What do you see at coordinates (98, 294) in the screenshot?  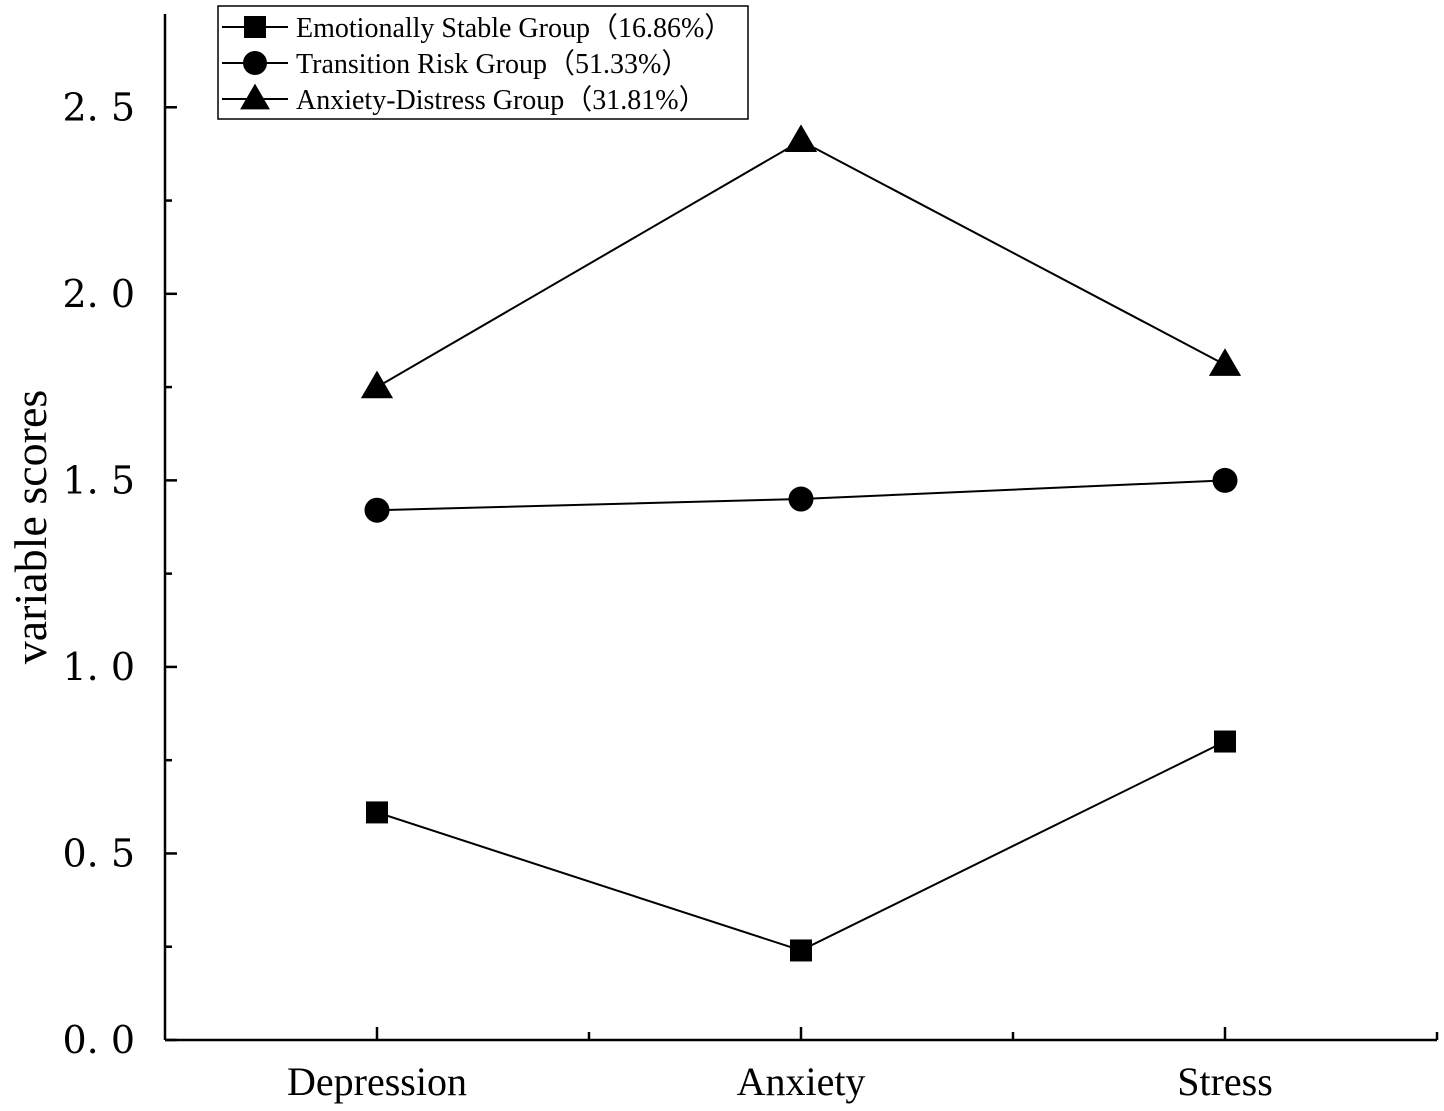 I see `y-tick-label: 2. 0` at bounding box center [98, 294].